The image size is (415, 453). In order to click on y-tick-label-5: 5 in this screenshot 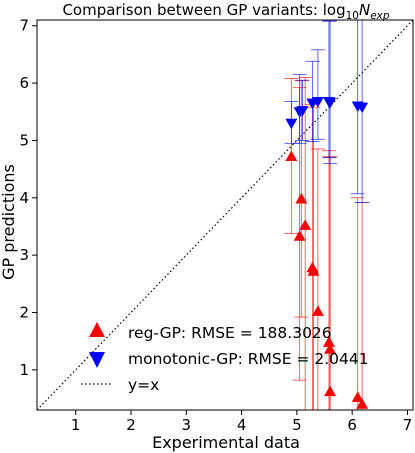, I will do `click(24, 140)`.